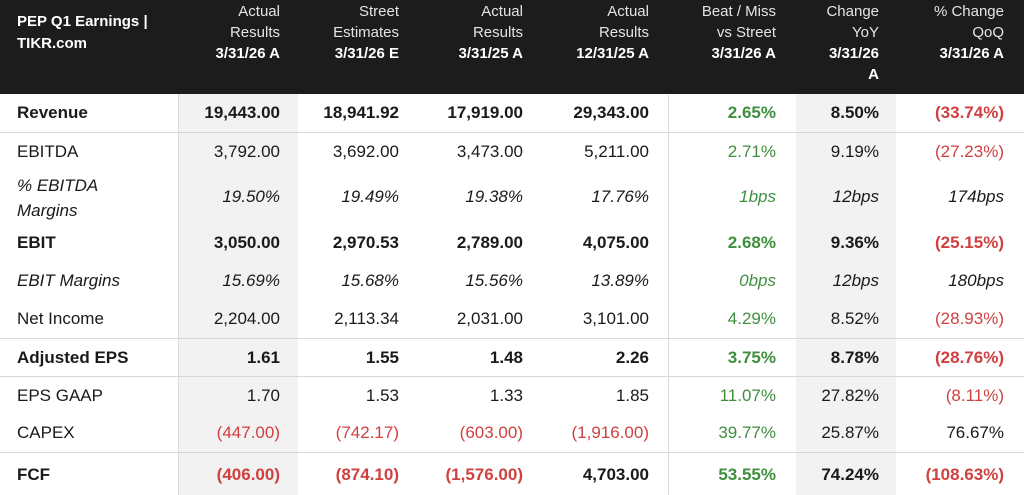  What do you see at coordinates (620, 280) in the screenshot?
I see `table-cell: 13.89%` at bounding box center [620, 280].